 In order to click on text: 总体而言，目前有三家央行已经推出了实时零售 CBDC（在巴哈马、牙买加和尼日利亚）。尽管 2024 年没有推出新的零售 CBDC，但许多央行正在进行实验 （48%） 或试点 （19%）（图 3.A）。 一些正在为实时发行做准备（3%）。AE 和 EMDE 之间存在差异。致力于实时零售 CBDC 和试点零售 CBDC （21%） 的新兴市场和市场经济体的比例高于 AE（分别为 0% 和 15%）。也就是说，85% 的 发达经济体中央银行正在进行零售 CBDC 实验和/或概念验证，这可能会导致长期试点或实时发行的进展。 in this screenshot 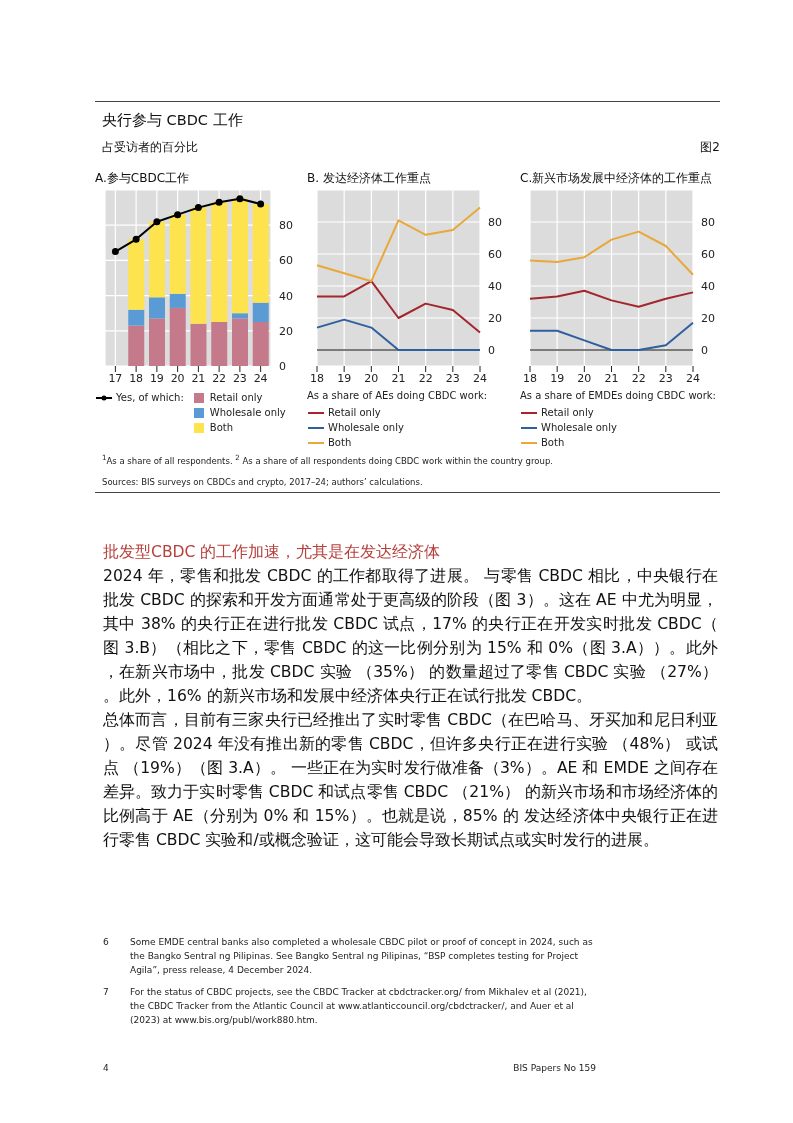, I will do `click(410, 780)`.